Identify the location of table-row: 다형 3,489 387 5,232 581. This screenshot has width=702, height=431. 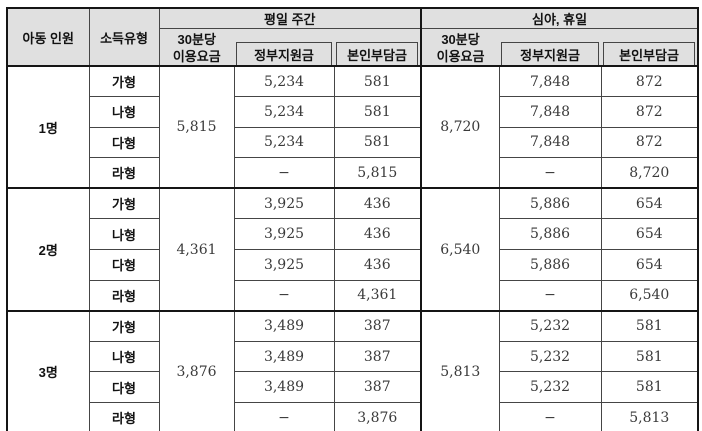
(353, 387).